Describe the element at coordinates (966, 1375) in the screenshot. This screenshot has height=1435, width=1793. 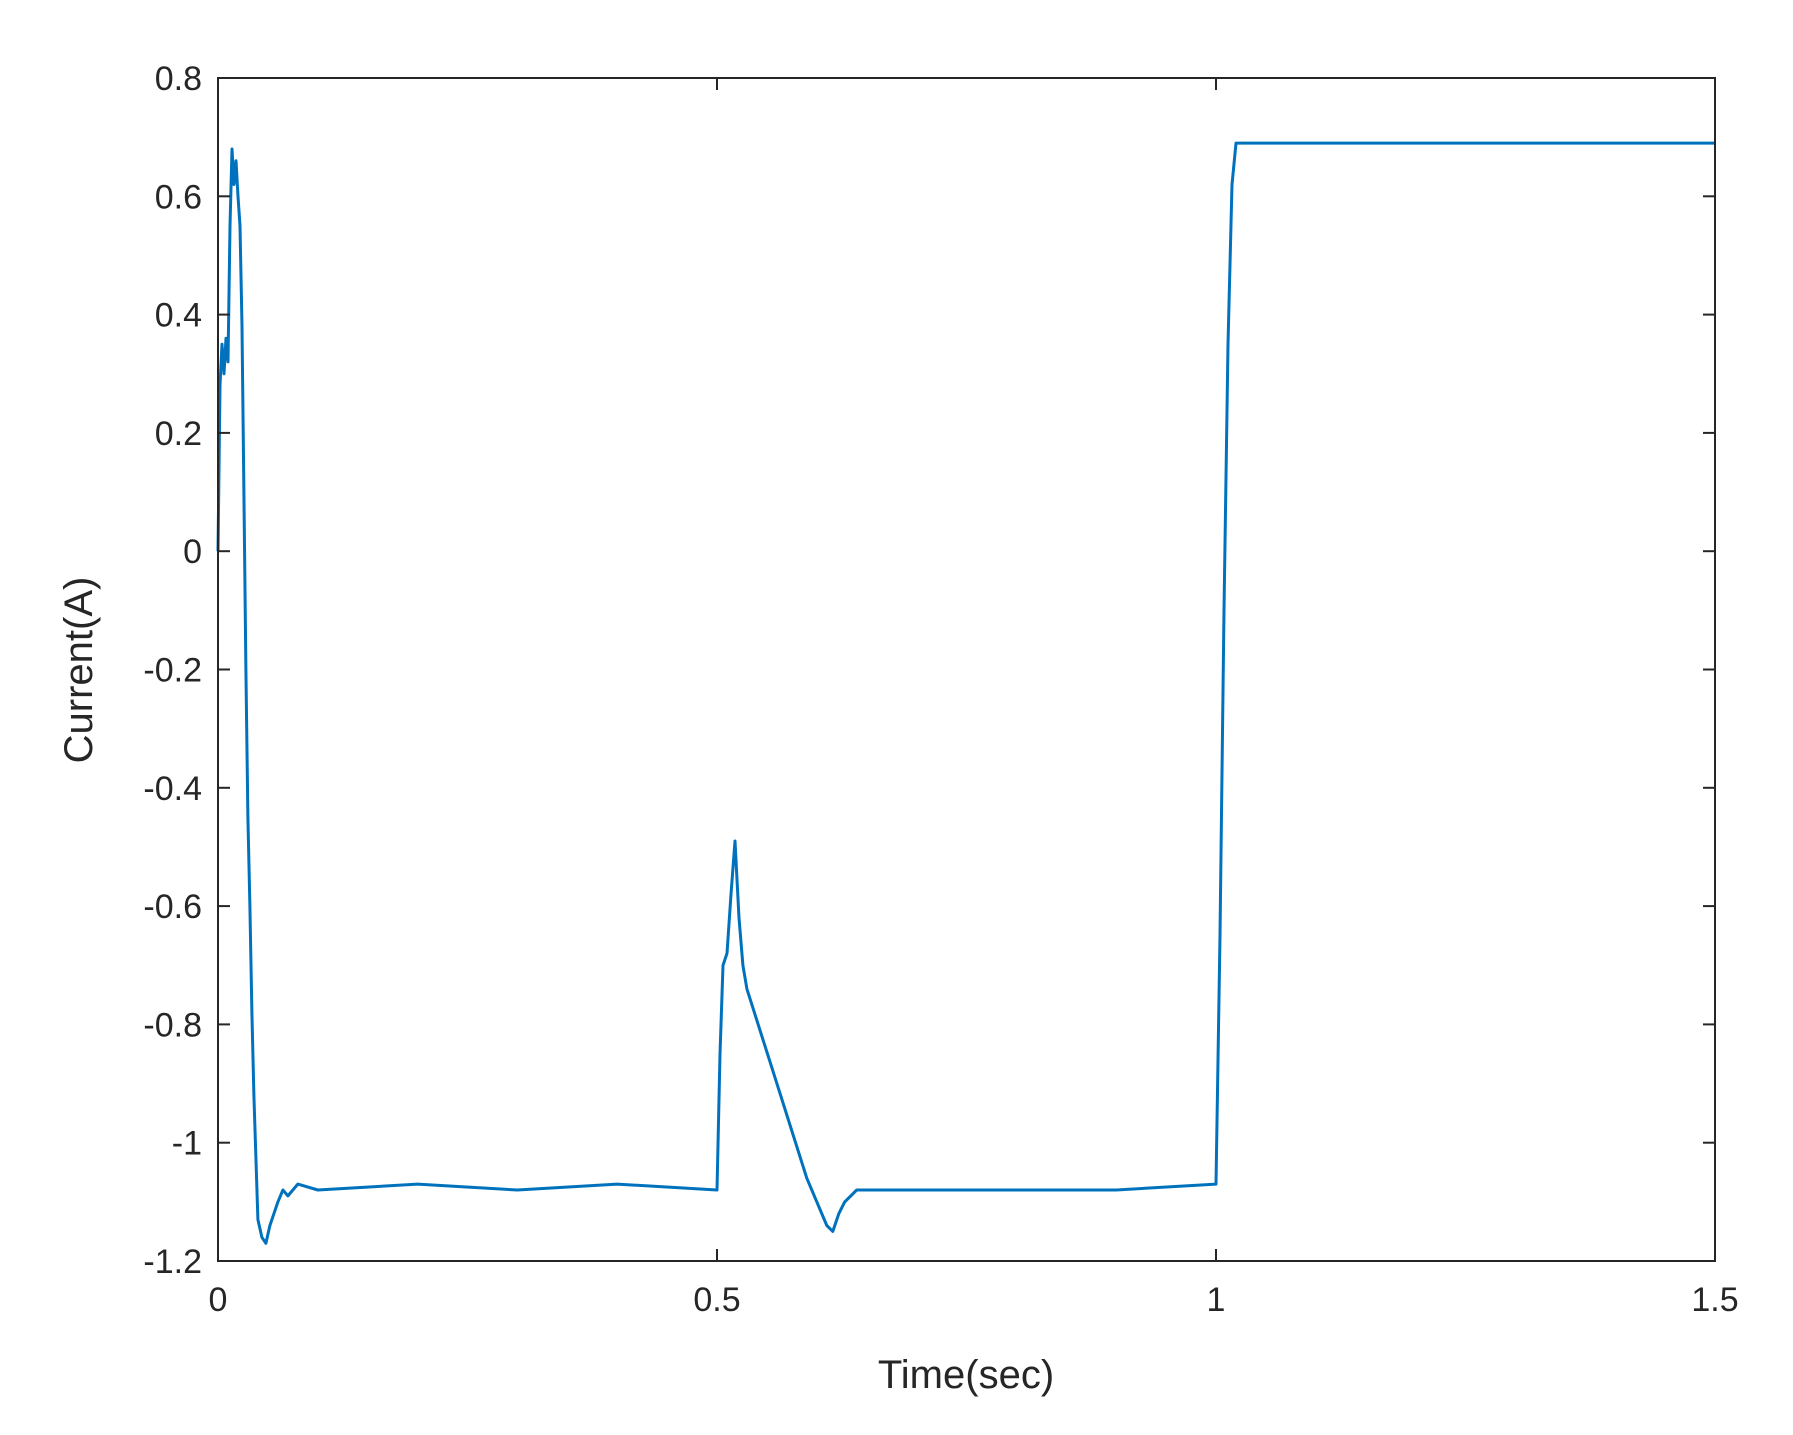
I see `x-axis-label: Time(sec)` at that location.